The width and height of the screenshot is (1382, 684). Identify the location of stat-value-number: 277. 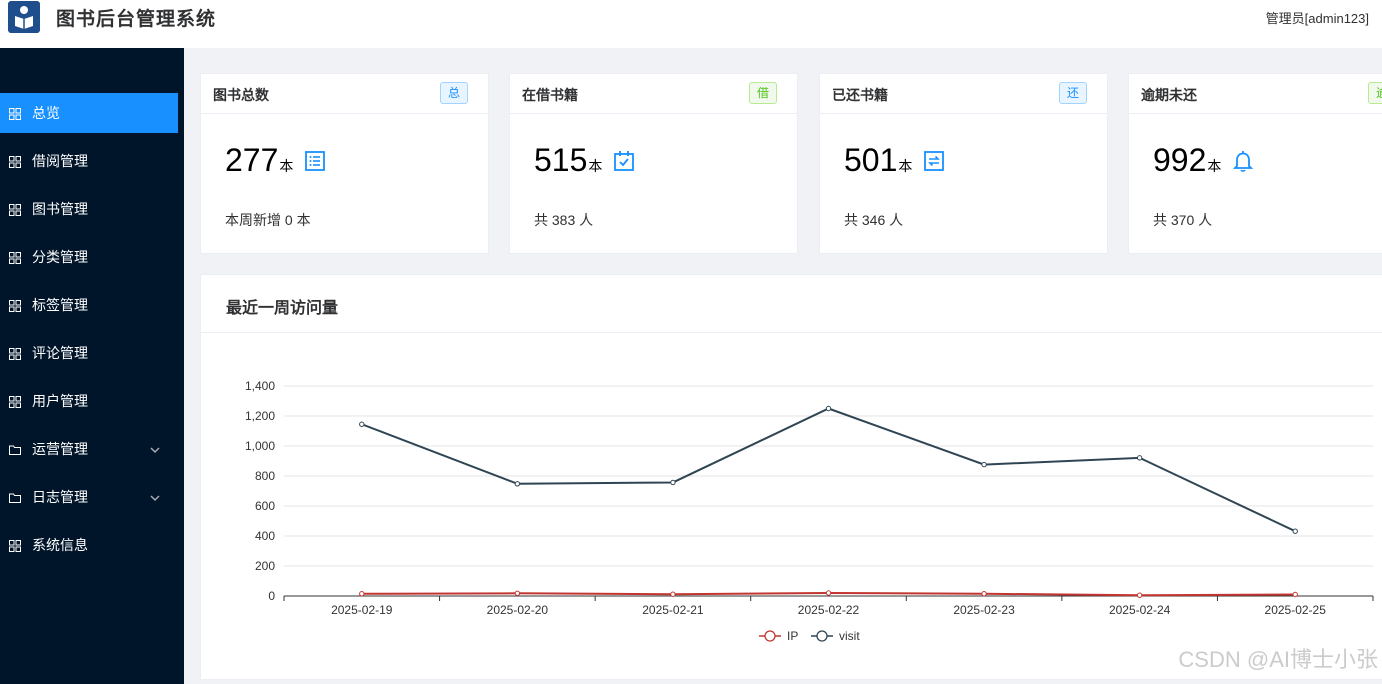
(252, 160).